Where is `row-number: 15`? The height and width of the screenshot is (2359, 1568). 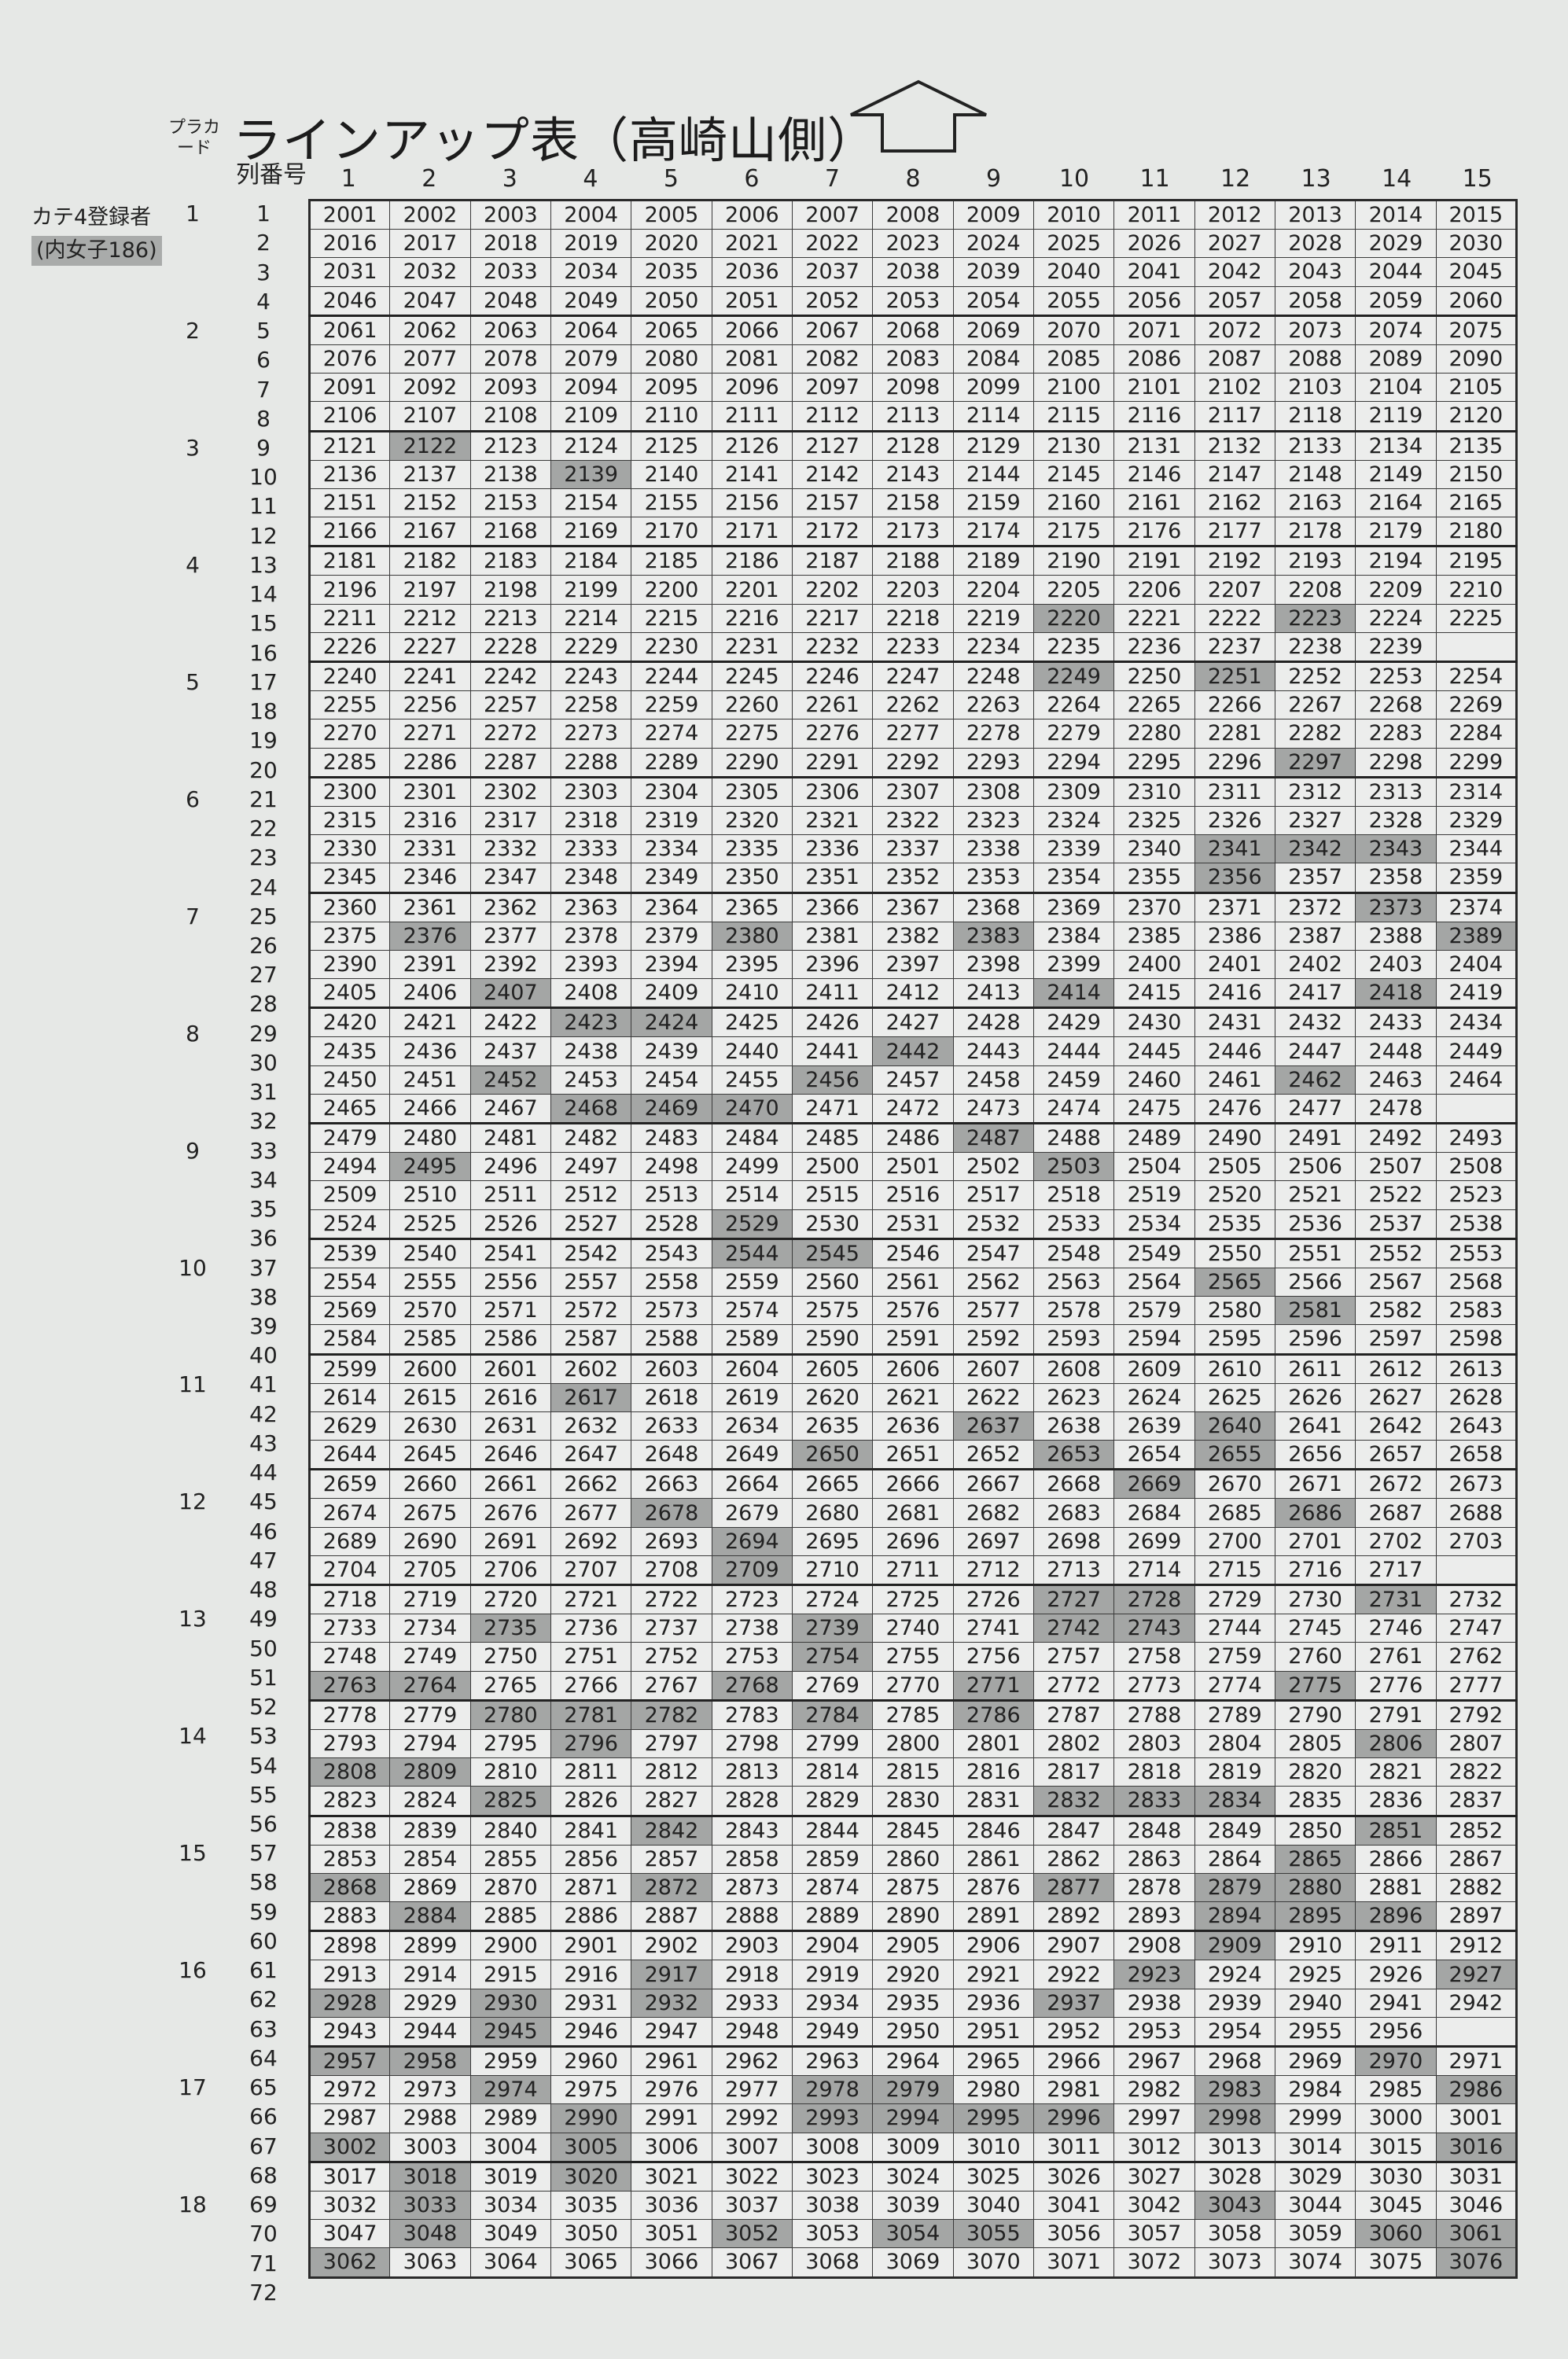 row-number: 15 is located at coordinates (263, 623).